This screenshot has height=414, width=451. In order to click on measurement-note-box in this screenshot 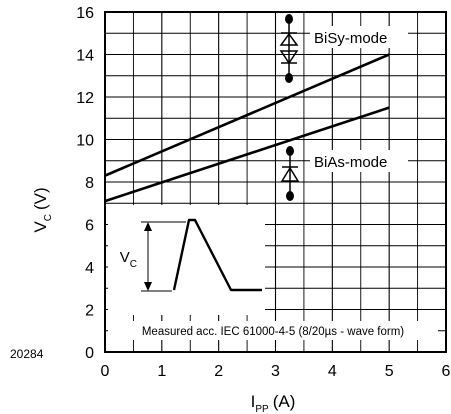, I will do `click(273, 330)`.